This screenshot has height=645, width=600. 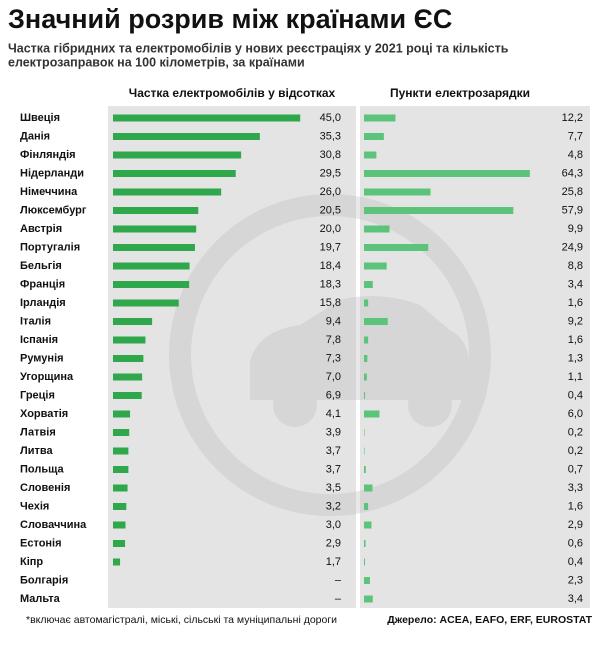 I want to click on value-label: 9,4, so click(x=333, y=321).